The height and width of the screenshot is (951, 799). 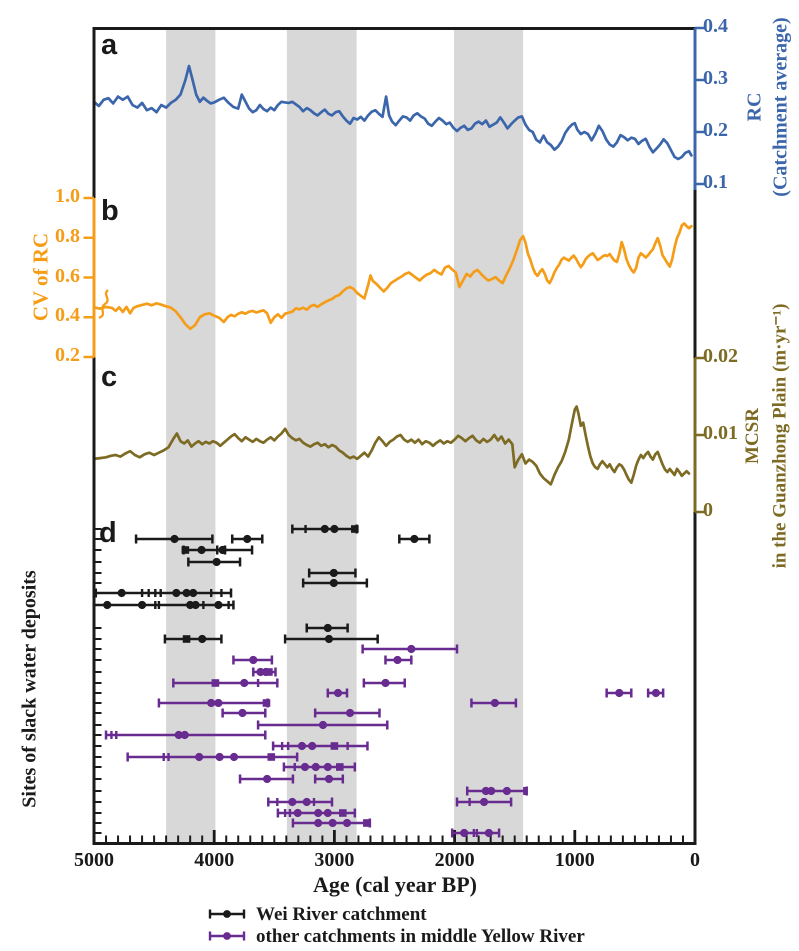 What do you see at coordinates (103, 304) in the screenshot?
I see `axis-break-squiggle` at bounding box center [103, 304].